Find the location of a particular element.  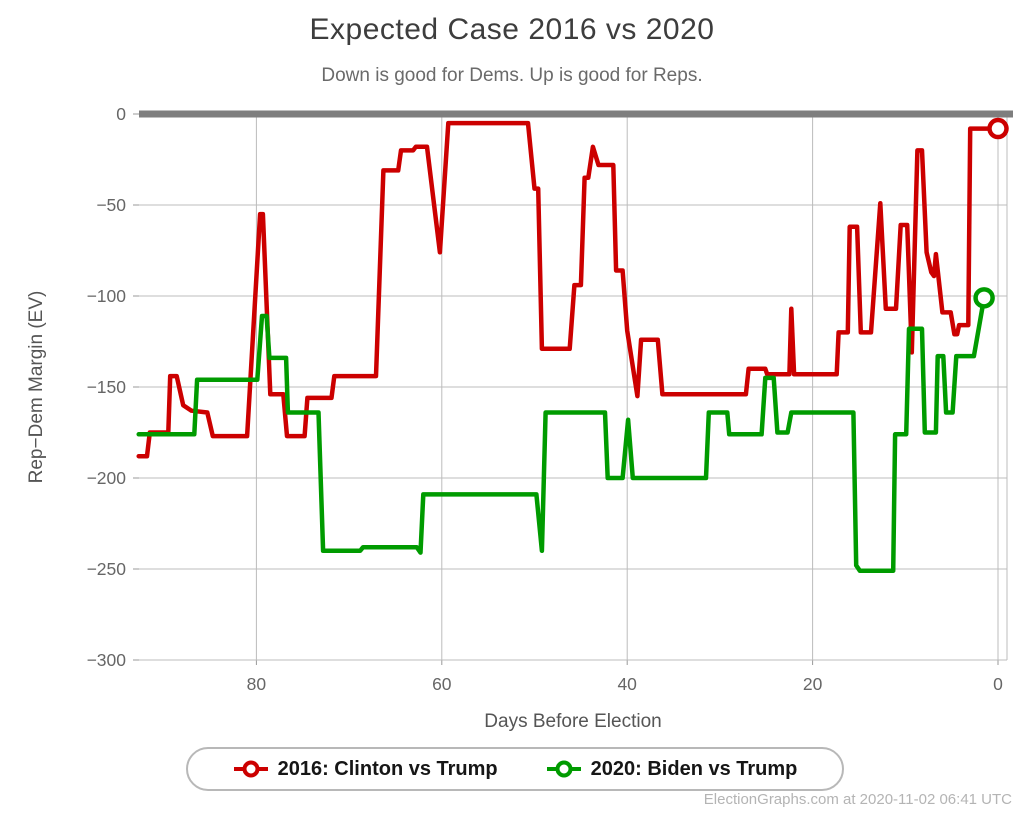

legend-item-2016: 2016: Clinton vs Trump is located at coordinates (365, 769).